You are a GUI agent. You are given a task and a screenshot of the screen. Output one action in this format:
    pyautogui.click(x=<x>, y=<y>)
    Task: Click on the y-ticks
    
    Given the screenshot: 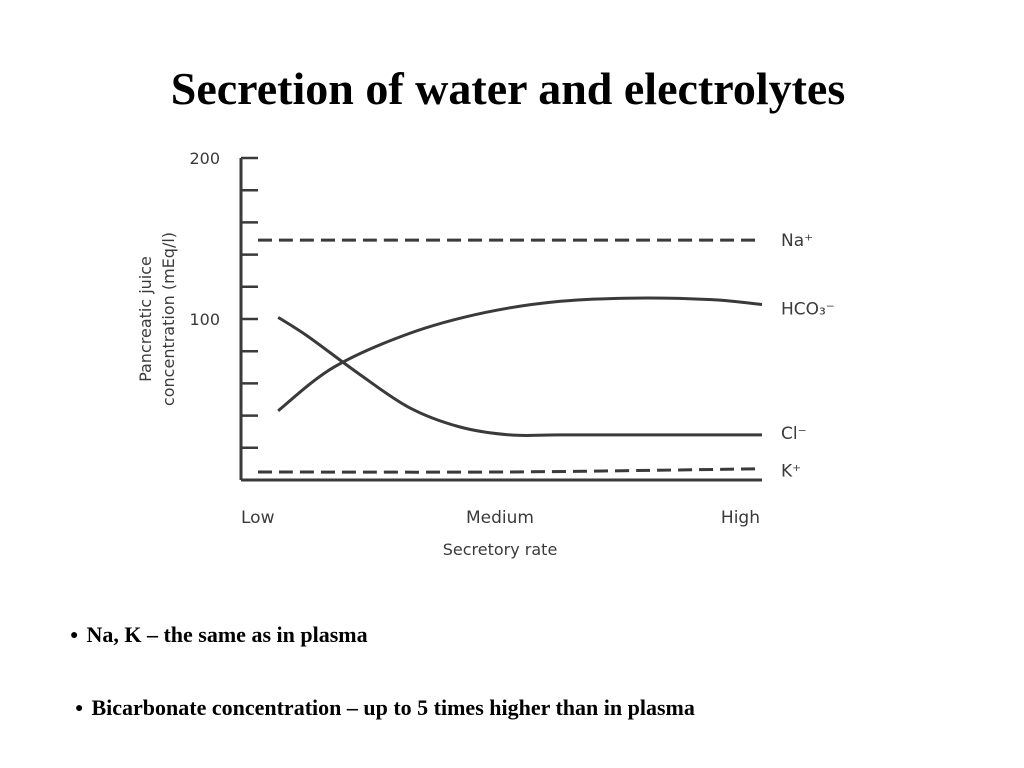 What is the action you would take?
    pyautogui.click(x=249, y=319)
    